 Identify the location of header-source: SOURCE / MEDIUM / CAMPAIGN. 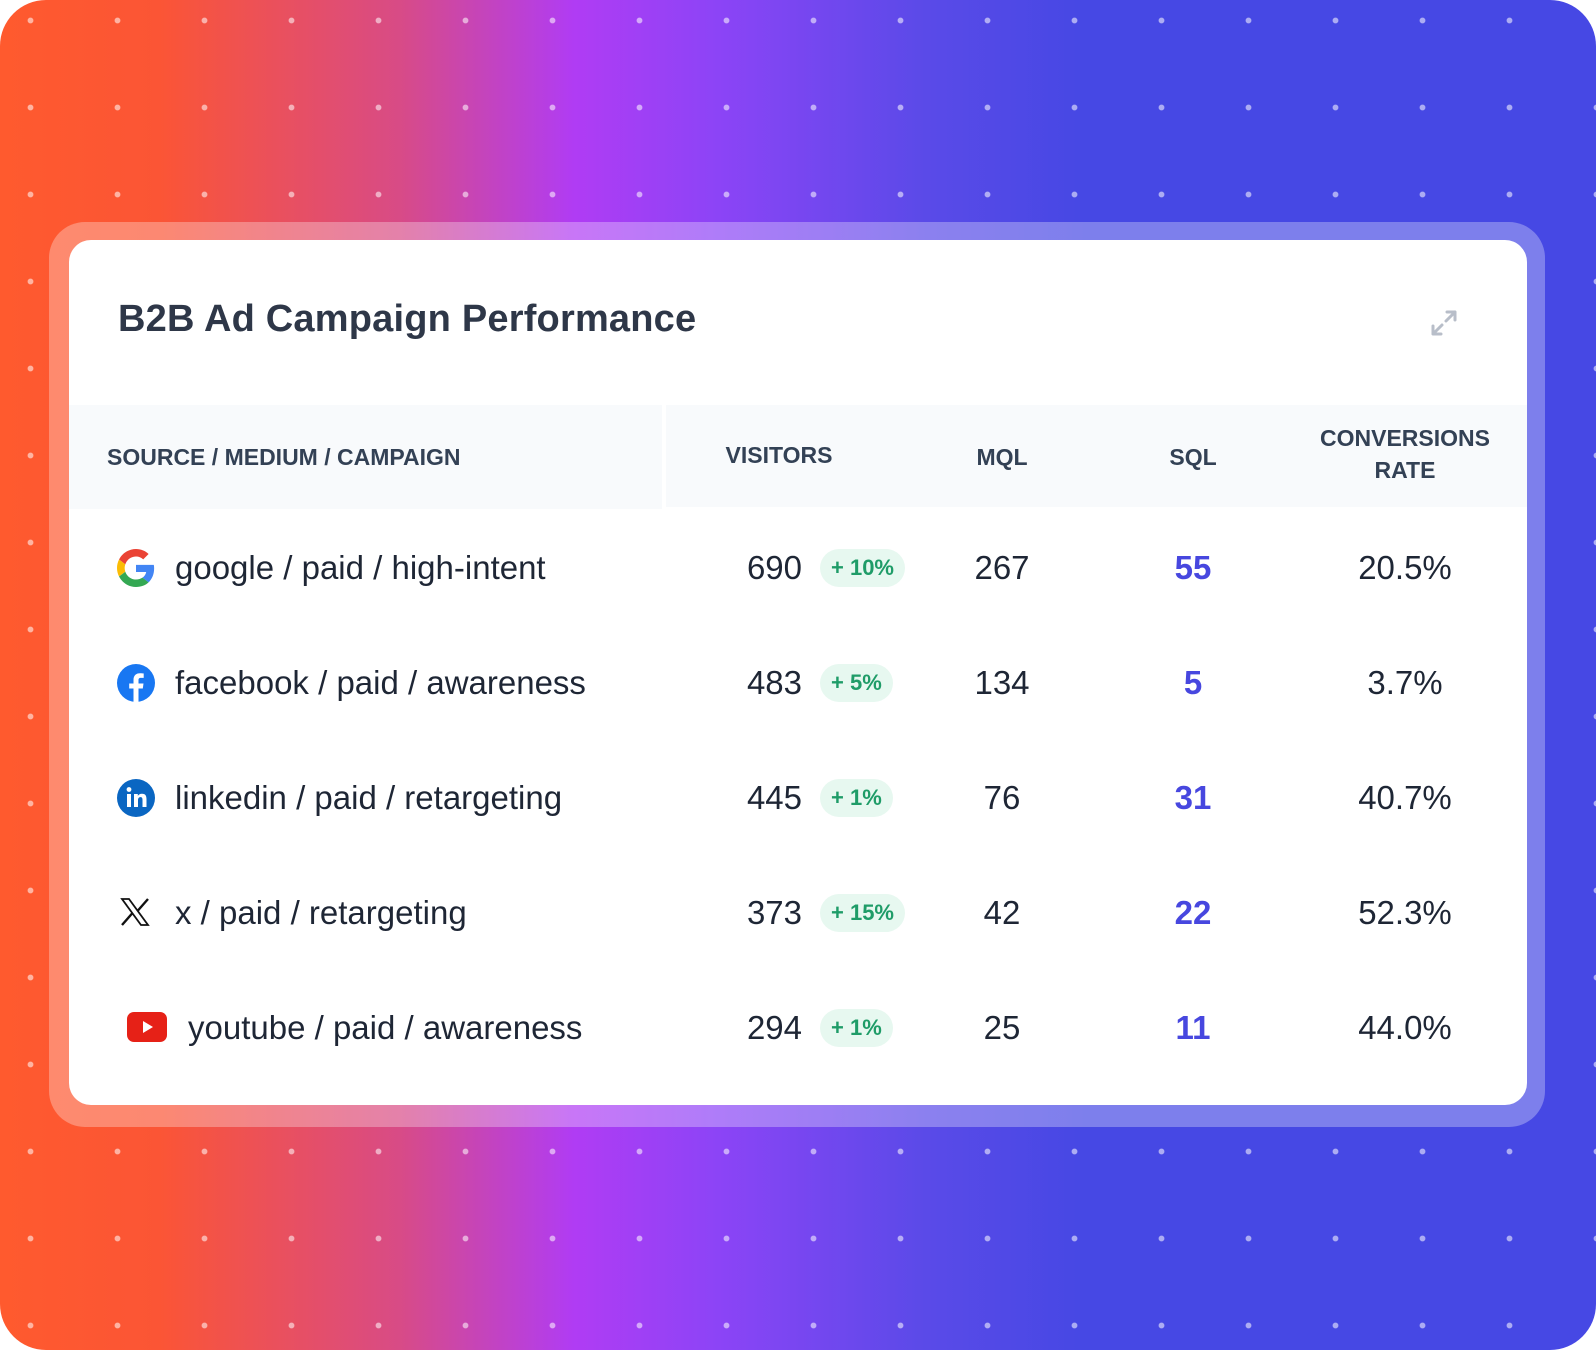
(284, 457).